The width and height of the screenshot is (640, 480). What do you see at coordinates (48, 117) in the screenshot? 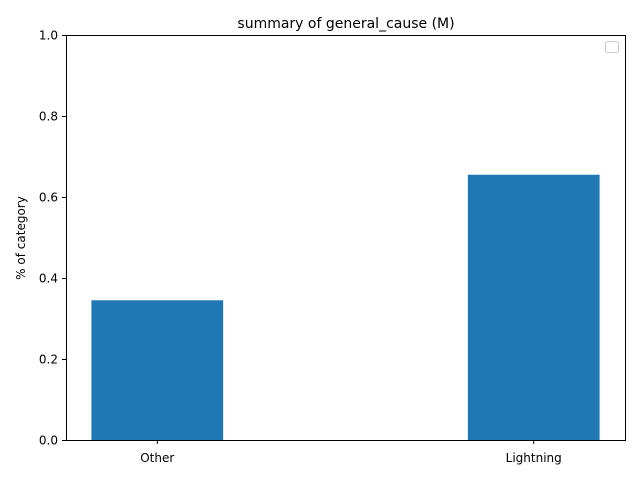
I see `y-tick-label: 0.8` at bounding box center [48, 117].